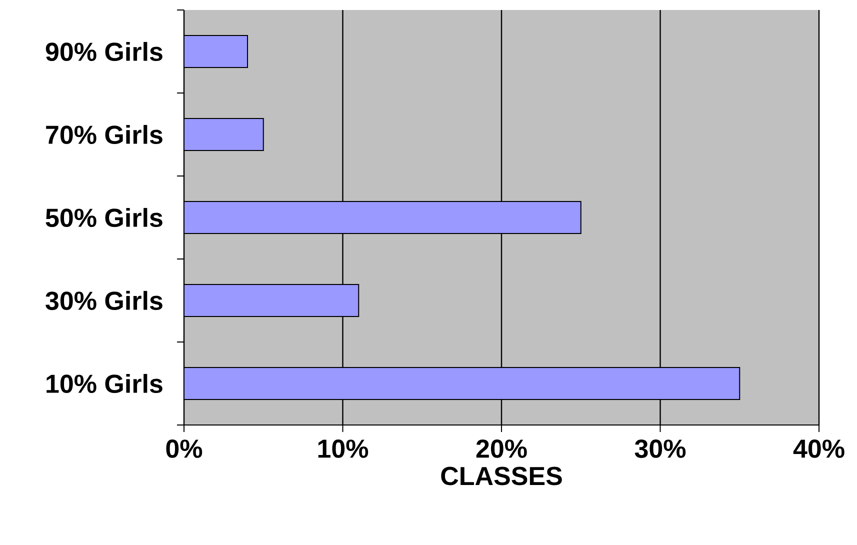 The width and height of the screenshot is (857, 545). What do you see at coordinates (184, 449) in the screenshot?
I see `x-tick-label: 0%` at bounding box center [184, 449].